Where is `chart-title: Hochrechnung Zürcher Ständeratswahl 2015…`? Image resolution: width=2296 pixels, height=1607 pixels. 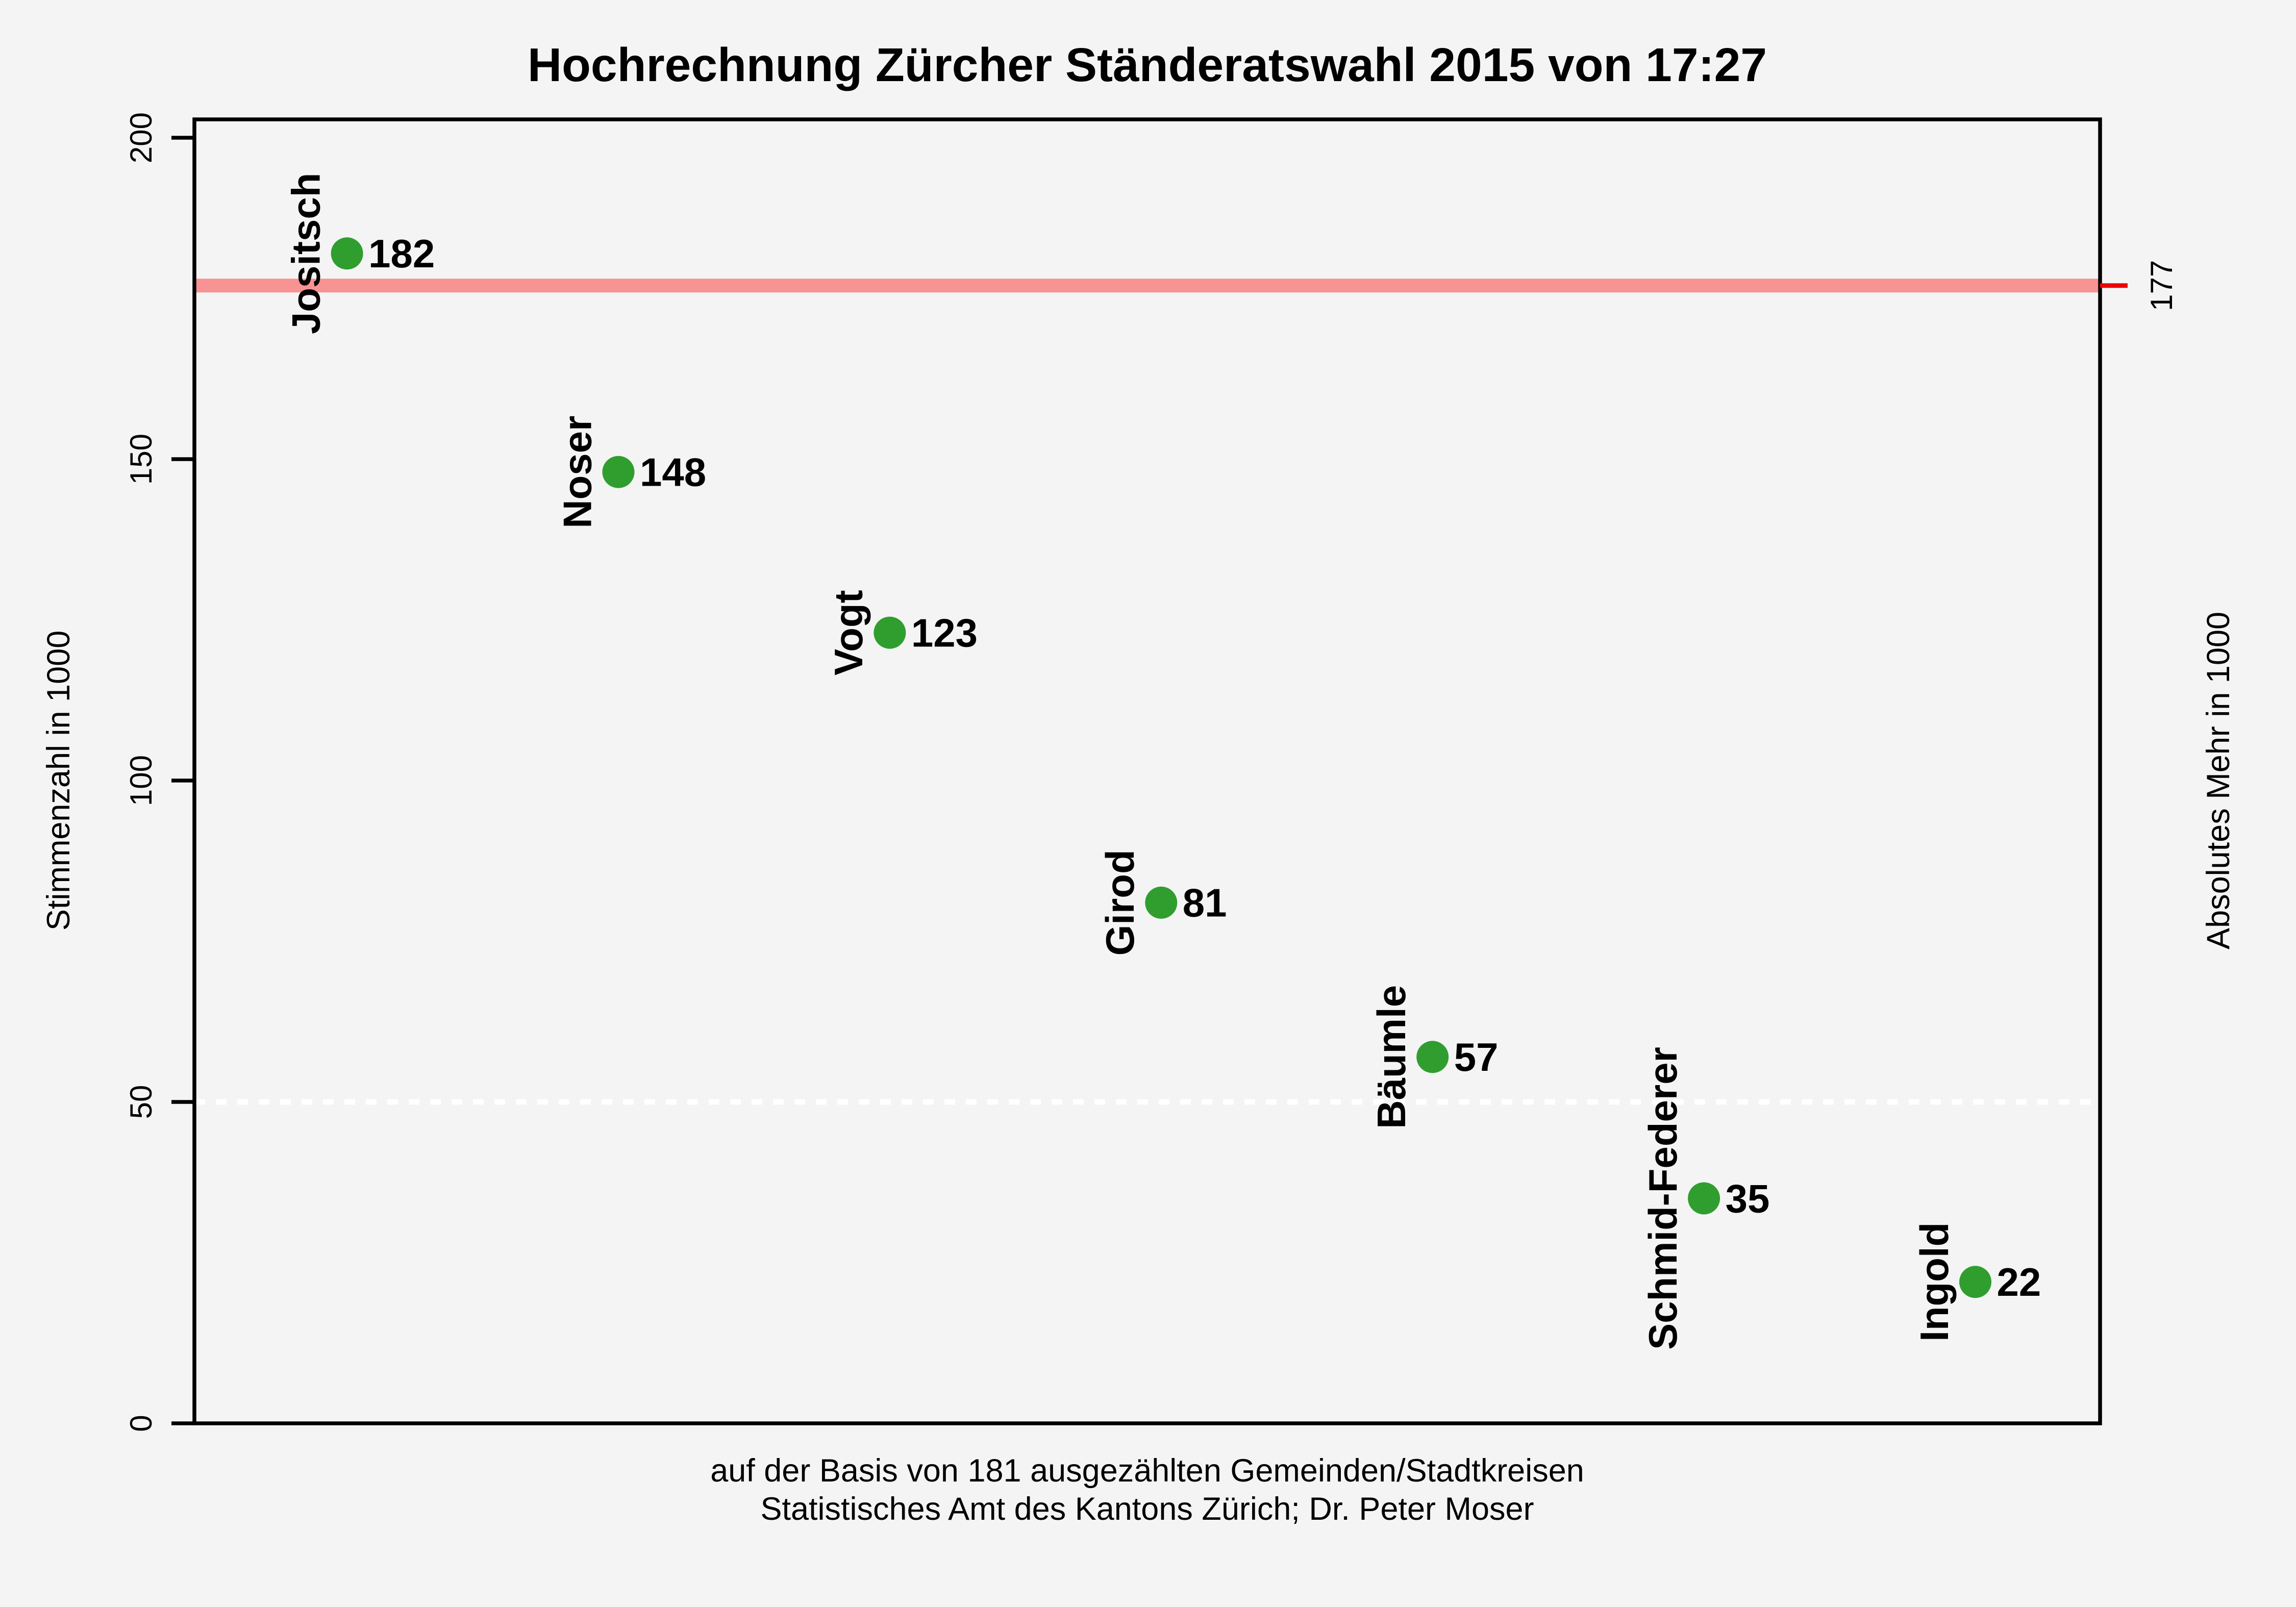
chart-title: Hochrechnung Zürcher Ständeratswahl 2015… is located at coordinates (1147, 64).